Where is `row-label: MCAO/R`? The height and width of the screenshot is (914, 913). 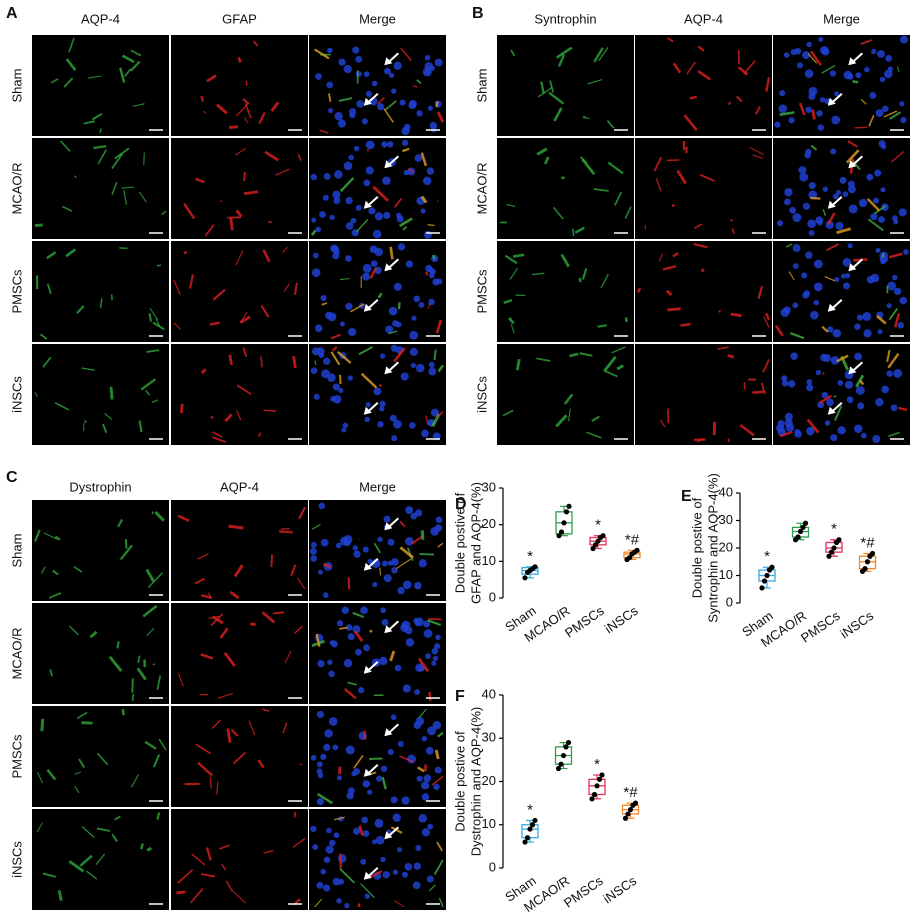 row-label: MCAO/R is located at coordinates (16, 654).